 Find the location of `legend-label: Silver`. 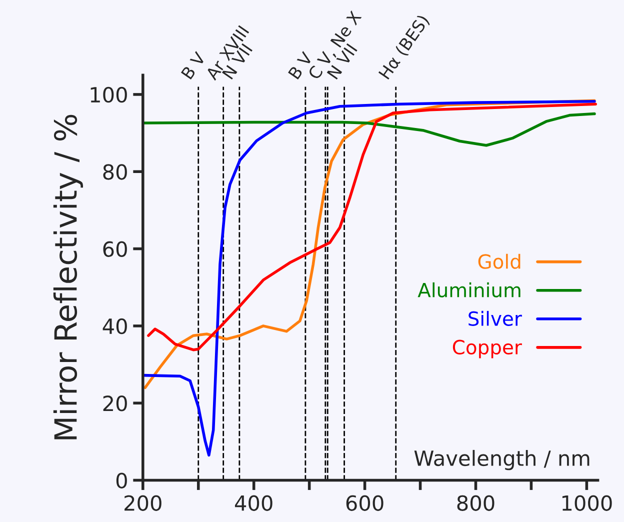

legend-label: Silver is located at coordinates (495, 318).